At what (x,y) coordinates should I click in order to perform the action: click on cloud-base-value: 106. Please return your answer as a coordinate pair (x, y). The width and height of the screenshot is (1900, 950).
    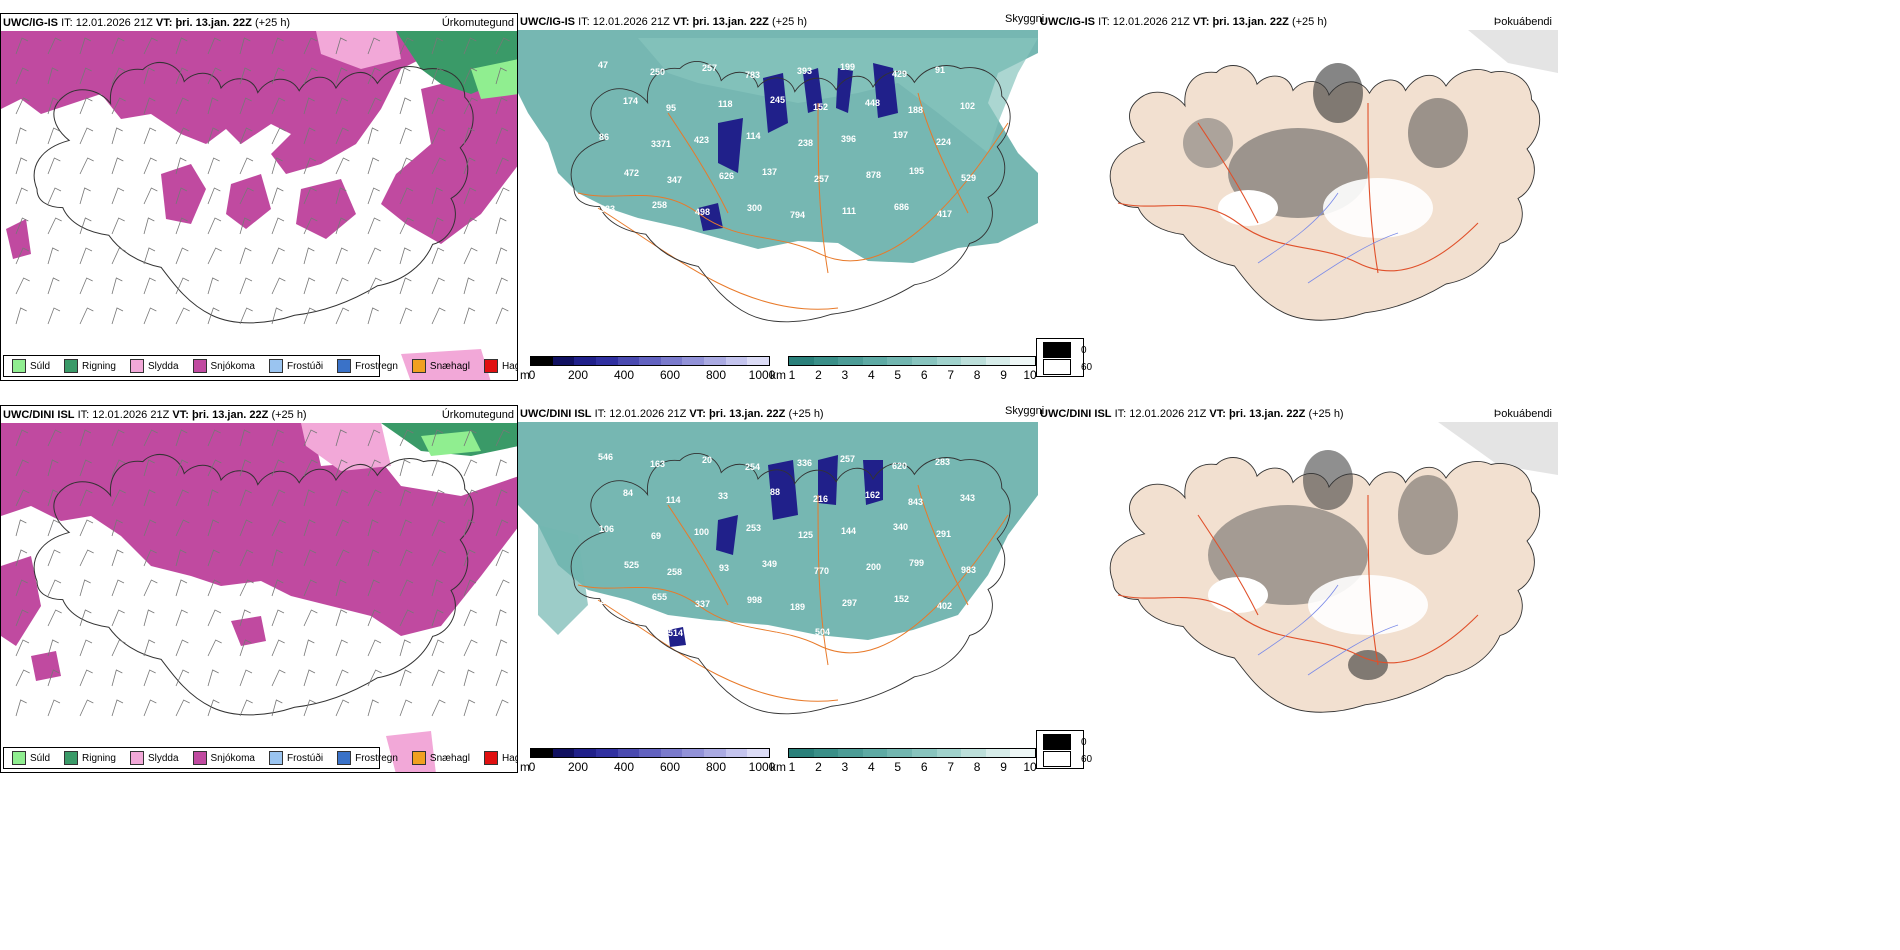
    Looking at the image, I should click on (606, 529).